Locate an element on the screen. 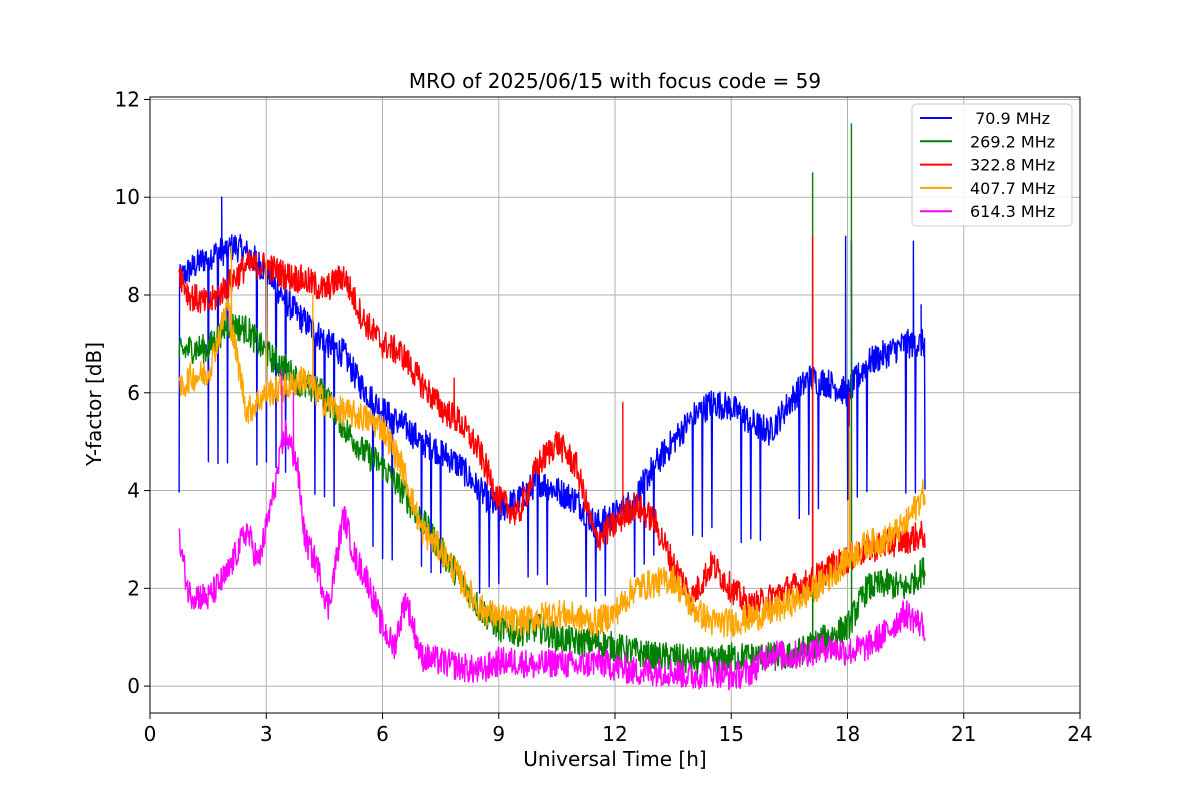  x-axis-ticks: 0 3 6 9 12 15 18 21 24 is located at coordinates (618, 729).